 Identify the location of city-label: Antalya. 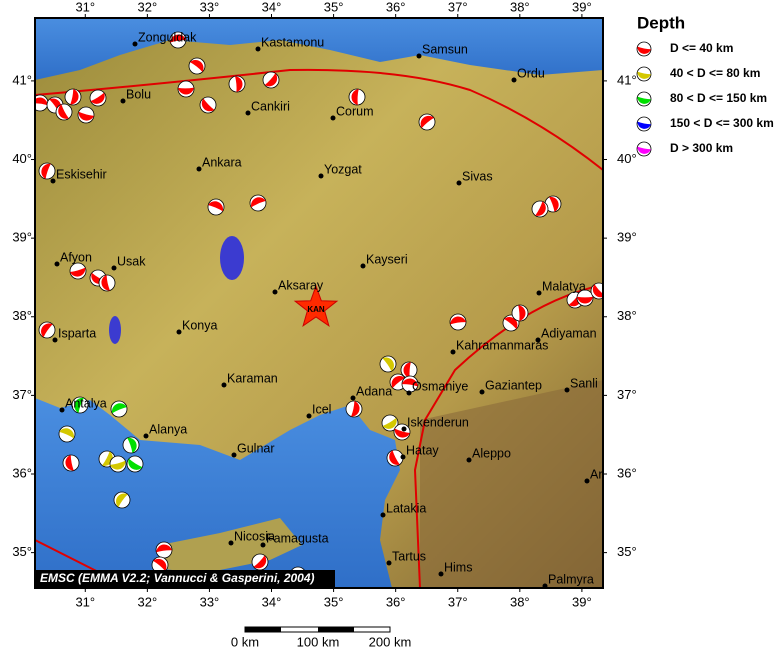
(86, 403).